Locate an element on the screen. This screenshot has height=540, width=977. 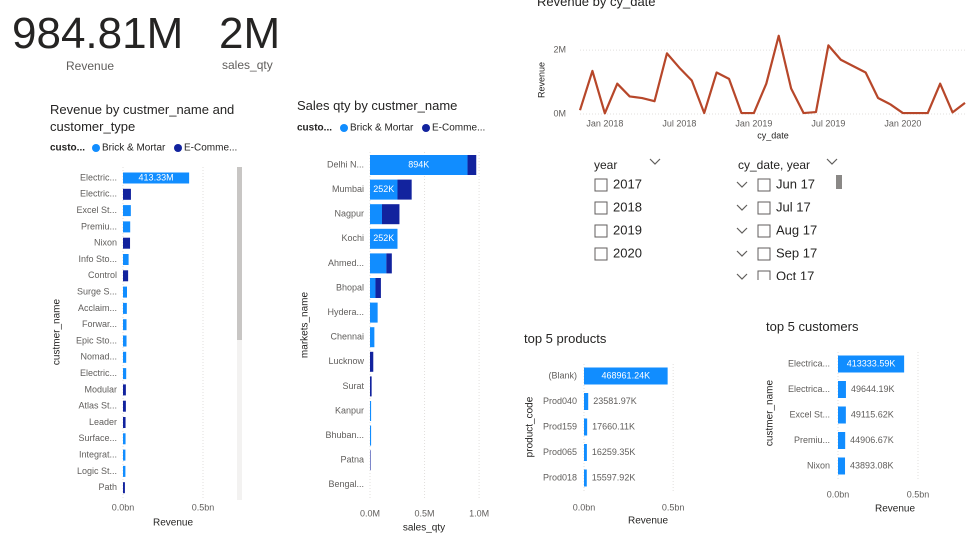
data-label: 413333.59K is located at coordinates (871, 363).